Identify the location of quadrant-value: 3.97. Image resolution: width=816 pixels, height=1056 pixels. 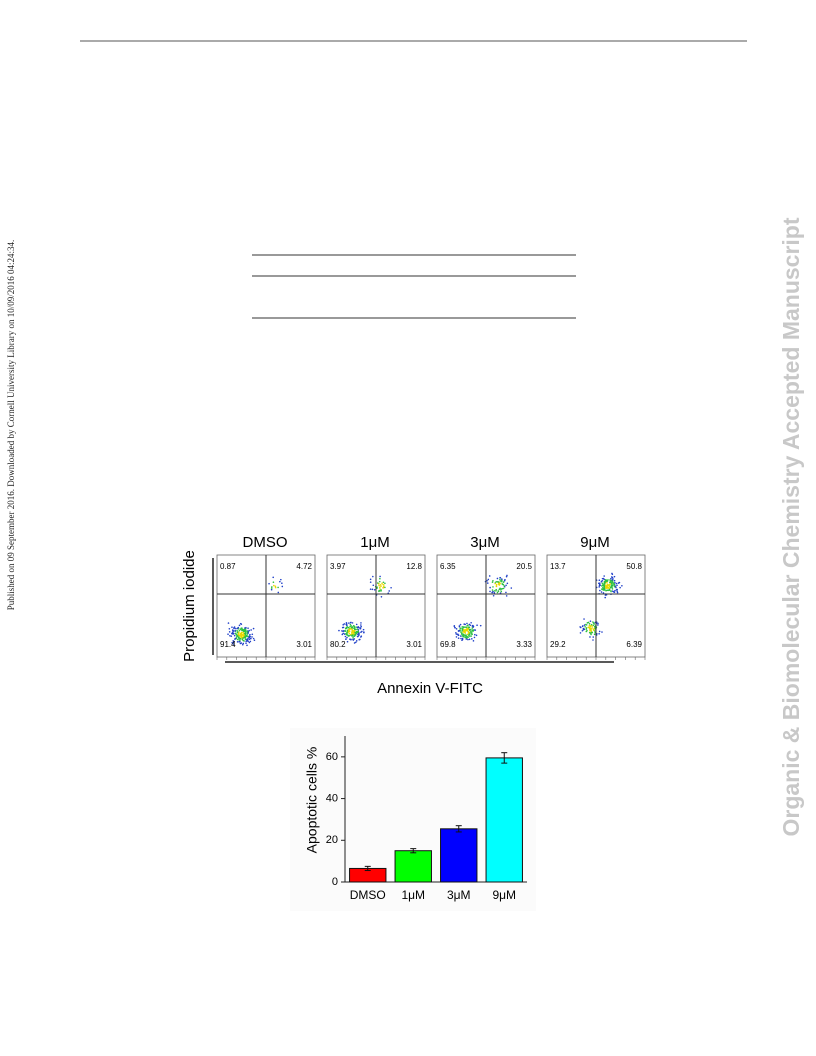
(338, 566).